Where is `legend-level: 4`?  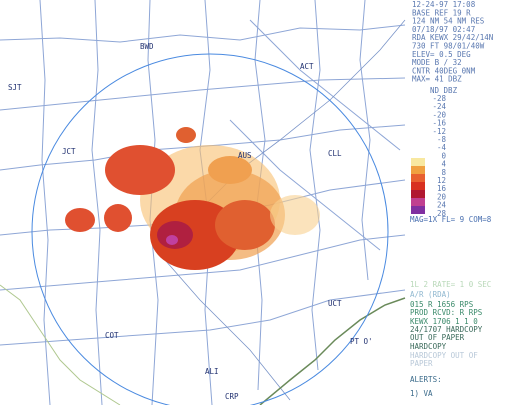 legend-level: 4 is located at coordinates (443, 164).